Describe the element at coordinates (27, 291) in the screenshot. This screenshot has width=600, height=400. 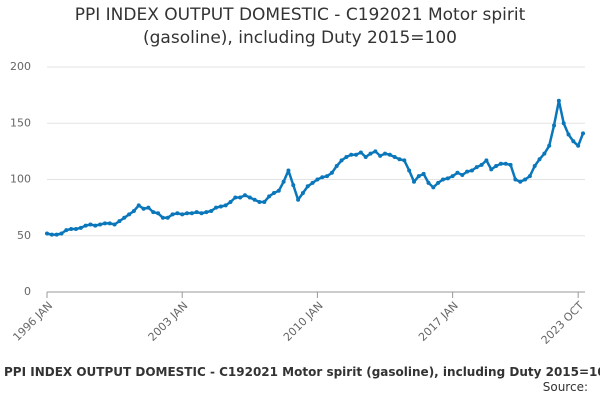
I see `y-tick-label: 0` at that location.